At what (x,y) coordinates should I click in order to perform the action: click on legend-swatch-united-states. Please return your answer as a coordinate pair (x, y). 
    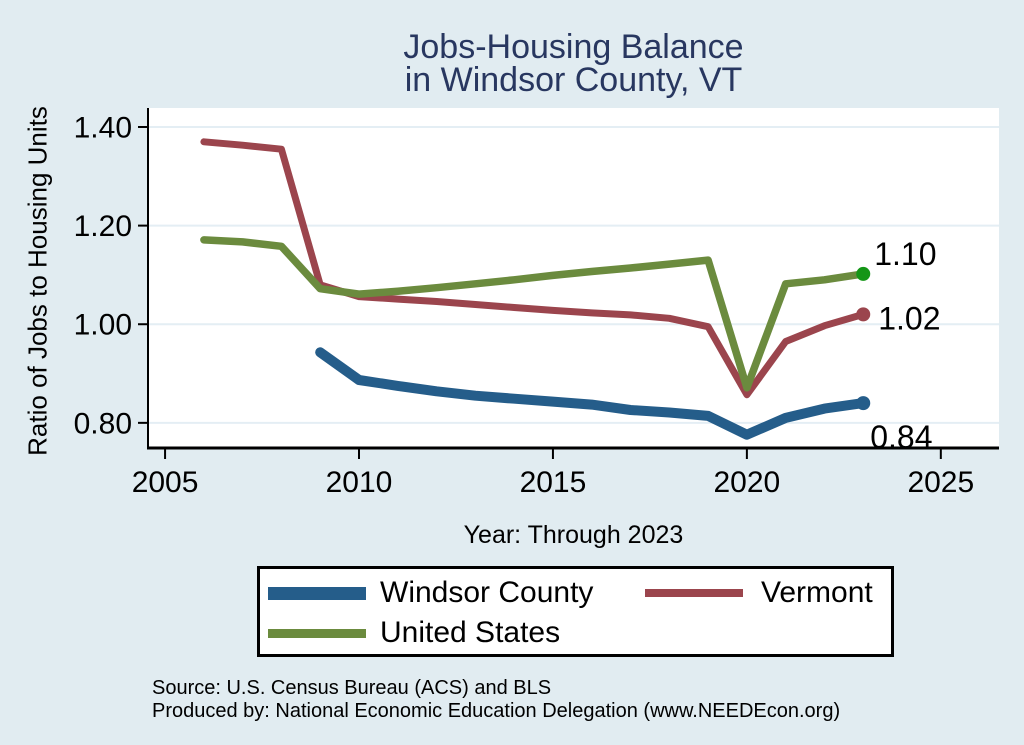
    Looking at the image, I should click on (317, 633).